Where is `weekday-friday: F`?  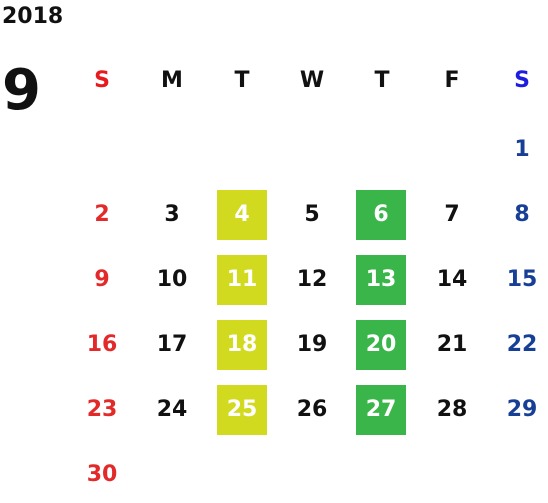
weekday-friday: F is located at coordinates (452, 80).